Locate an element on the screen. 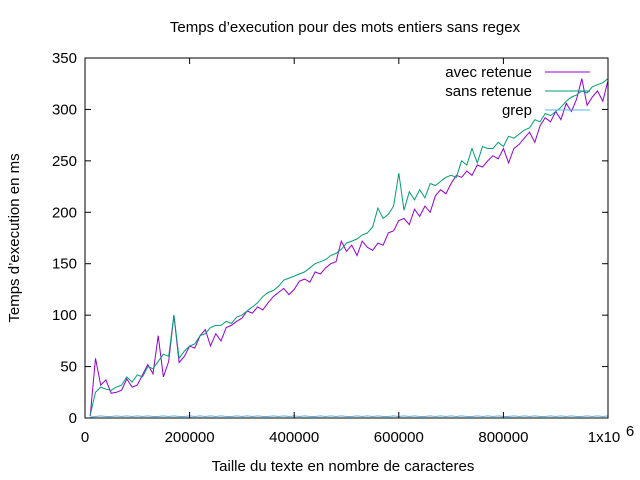 This screenshot has height=480, width=640. y-tick-label: 100 is located at coordinates (64, 315).